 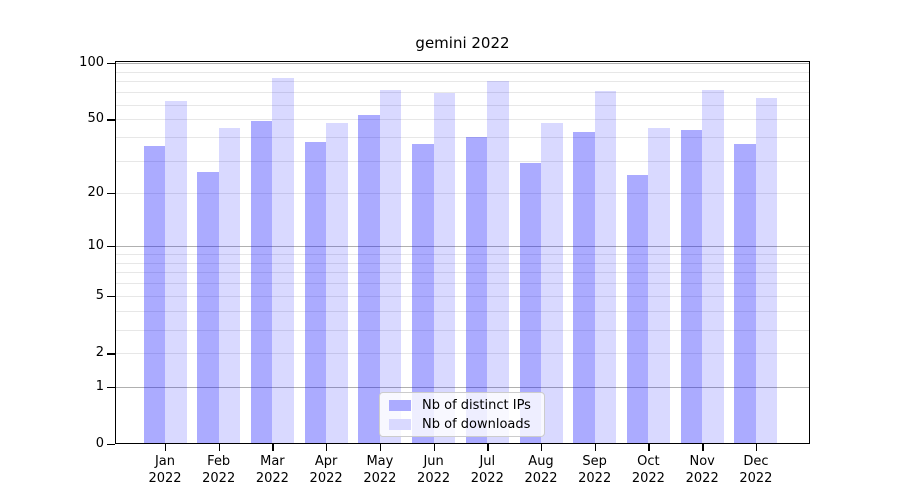 I want to click on y-tick-label-100: 100, so click(x=91, y=62).